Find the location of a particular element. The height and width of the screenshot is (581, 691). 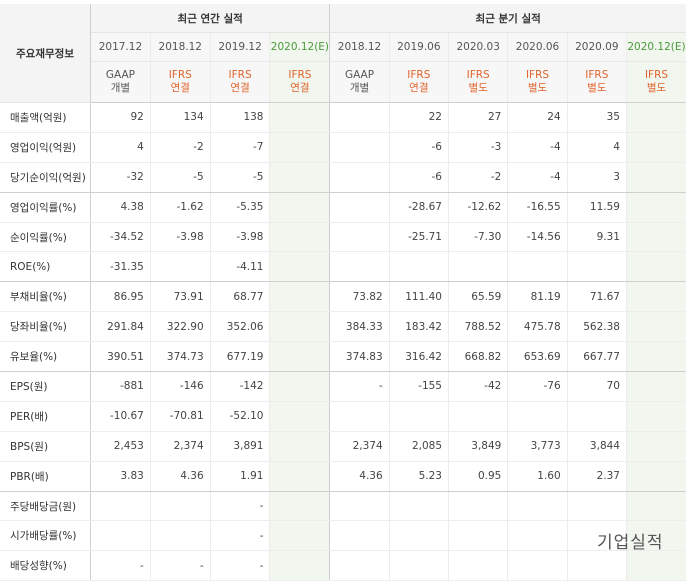

period-date: 2020.03 is located at coordinates (477, 47).